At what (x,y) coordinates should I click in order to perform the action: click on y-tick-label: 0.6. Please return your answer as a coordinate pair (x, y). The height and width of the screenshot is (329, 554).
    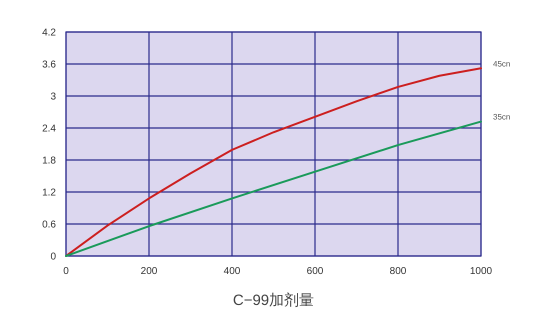
    Looking at the image, I should click on (49, 225).